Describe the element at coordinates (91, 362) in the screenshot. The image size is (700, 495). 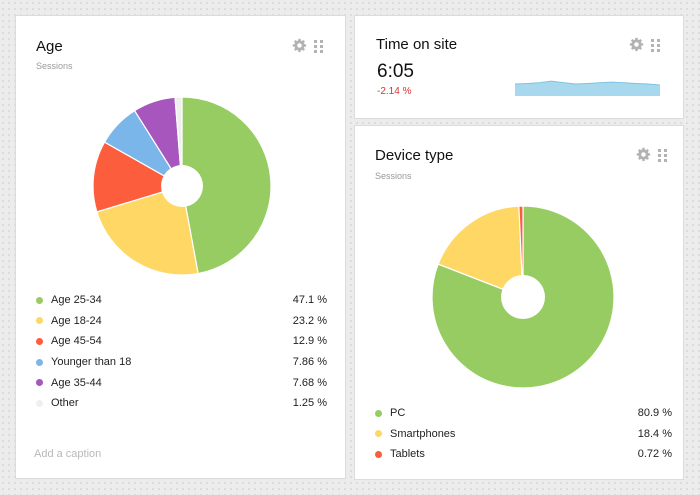
I see `legend-label: Younger than 18` at that location.